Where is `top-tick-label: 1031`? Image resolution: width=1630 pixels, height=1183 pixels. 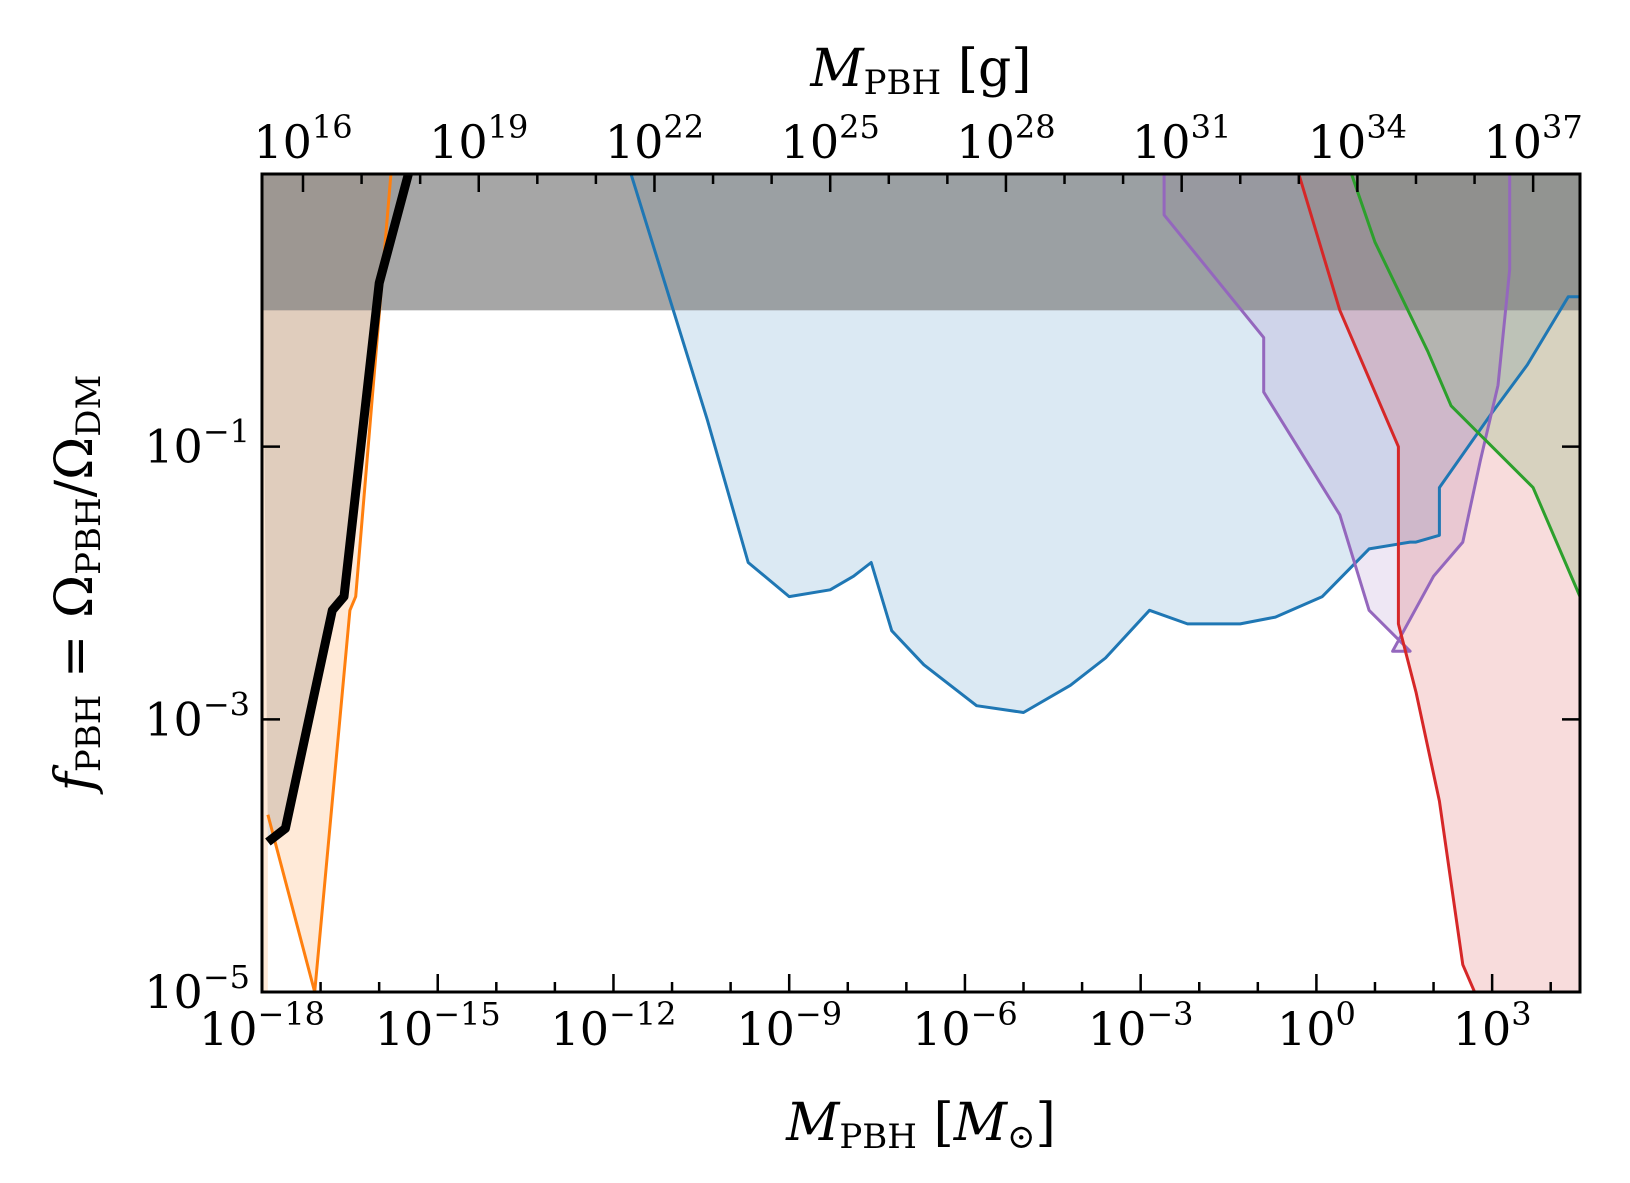 top-tick-label: 1031 is located at coordinates (1181, 138).